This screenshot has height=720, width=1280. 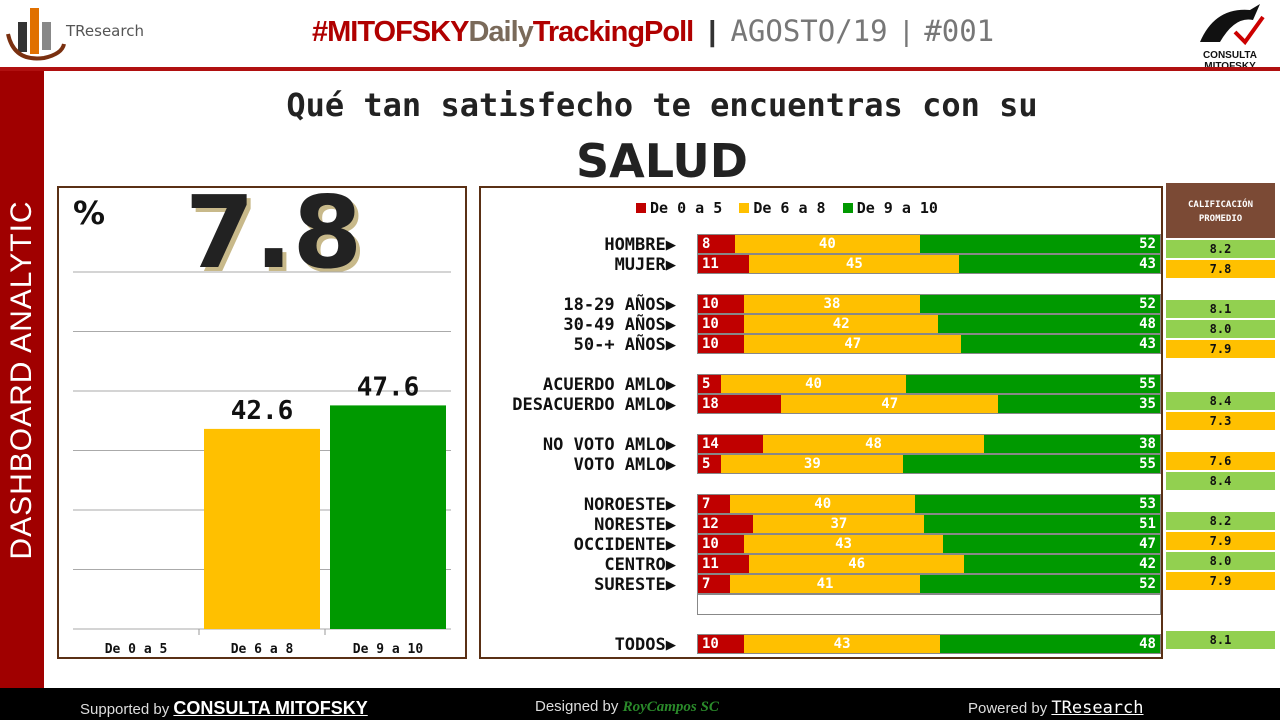 What do you see at coordinates (1008, 708) in the screenshot?
I see `powered-by-label: Powered by` at bounding box center [1008, 708].